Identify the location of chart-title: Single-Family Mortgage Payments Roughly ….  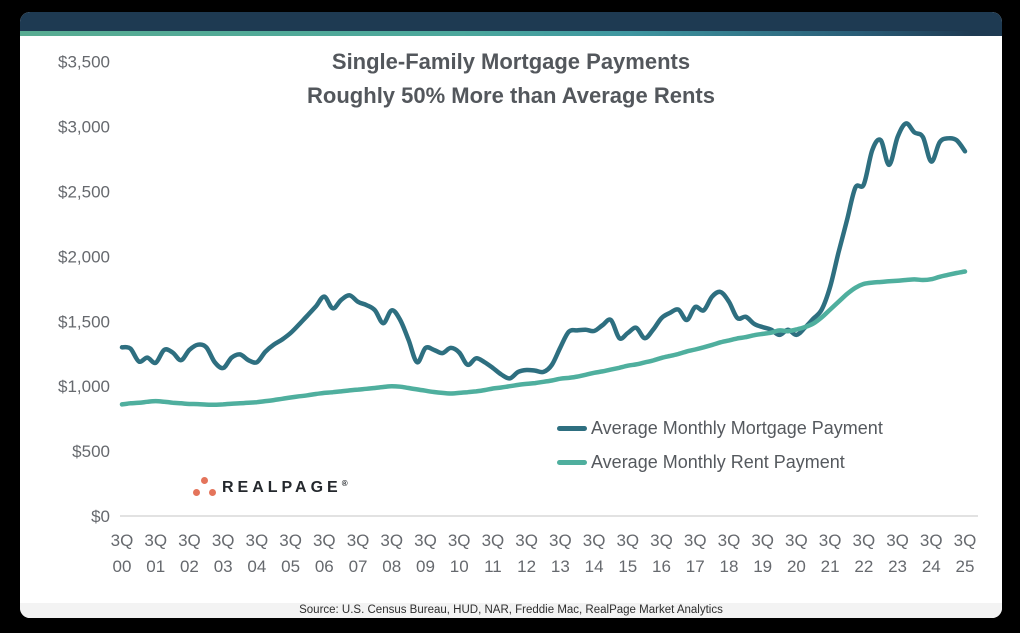
(511, 79).